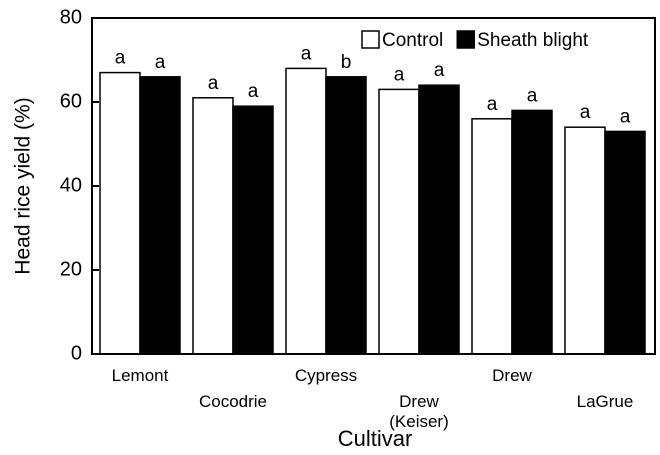  Describe the element at coordinates (412, 40) in the screenshot. I see `legend-label: Control` at that location.